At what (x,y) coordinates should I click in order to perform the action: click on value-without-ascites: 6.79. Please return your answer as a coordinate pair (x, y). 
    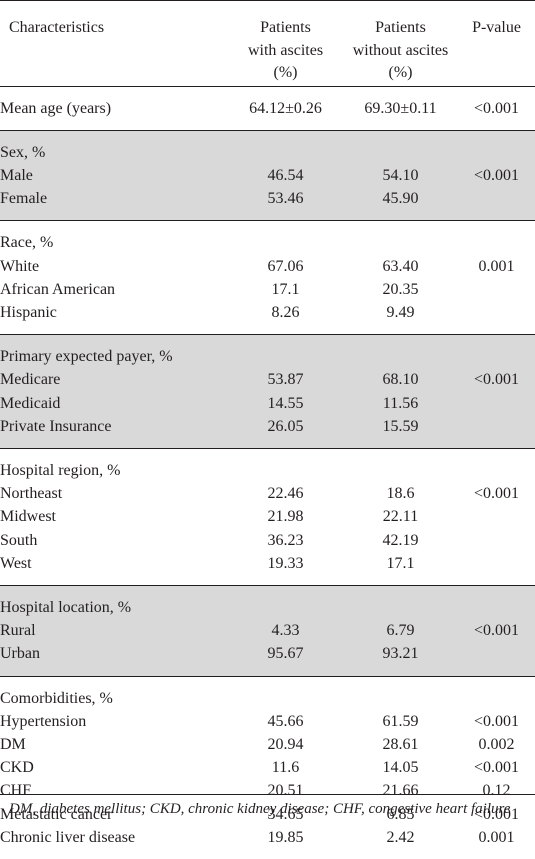
    Looking at the image, I should click on (400, 631).